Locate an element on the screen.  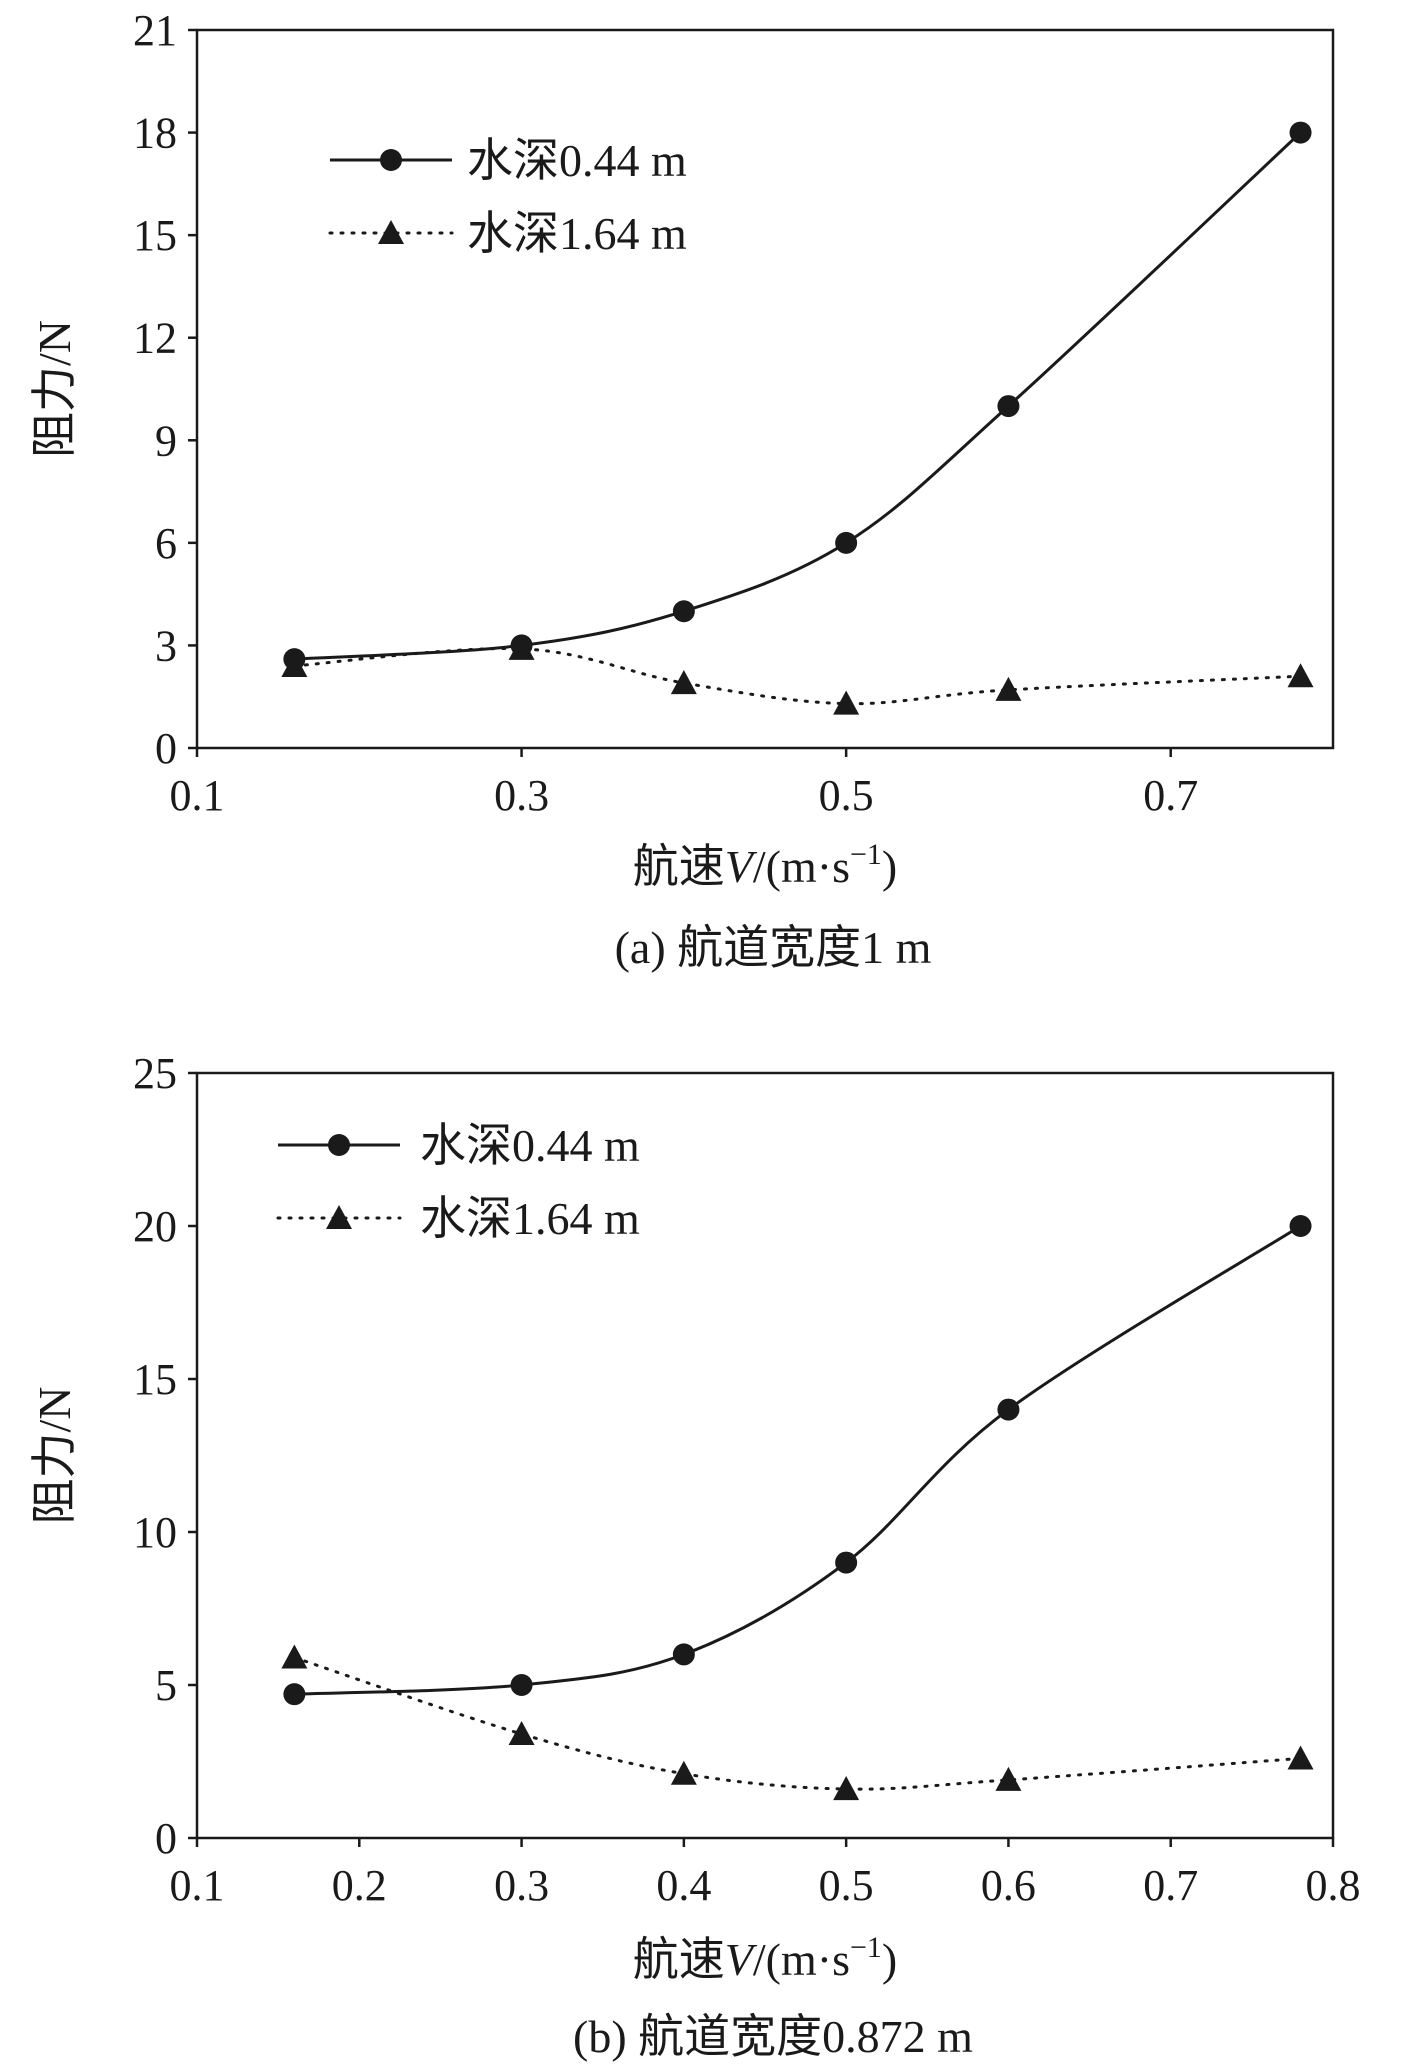
y-tick-label: 12 is located at coordinates (155, 338).